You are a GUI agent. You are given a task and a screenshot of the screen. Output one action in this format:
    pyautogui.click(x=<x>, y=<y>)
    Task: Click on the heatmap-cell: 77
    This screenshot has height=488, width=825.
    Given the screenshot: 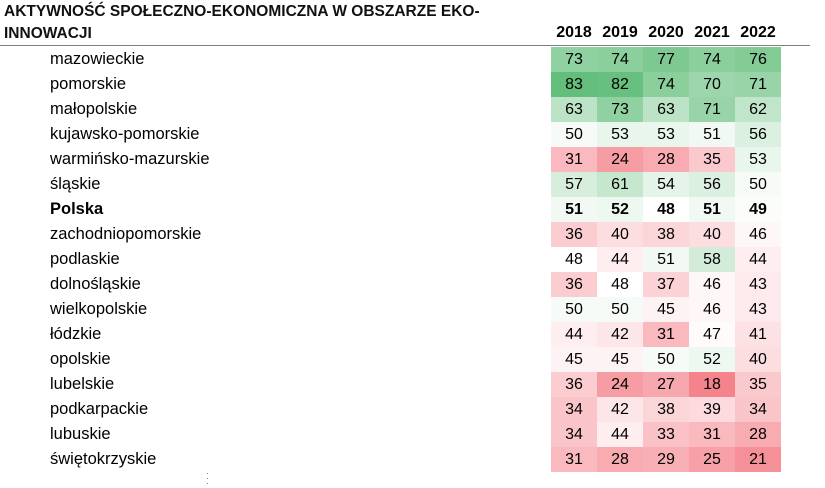 What is the action you would take?
    pyautogui.click(x=666, y=59)
    